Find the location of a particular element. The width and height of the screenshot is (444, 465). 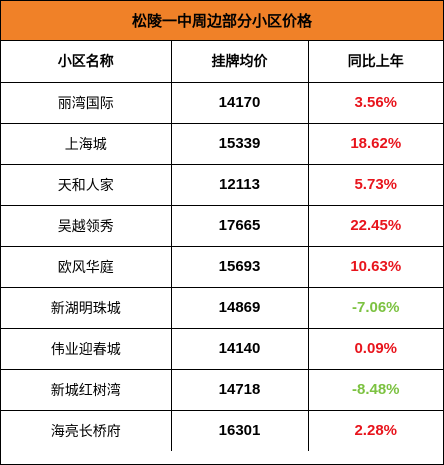

yoy-change-cell: -7.06% is located at coordinates (375, 308).